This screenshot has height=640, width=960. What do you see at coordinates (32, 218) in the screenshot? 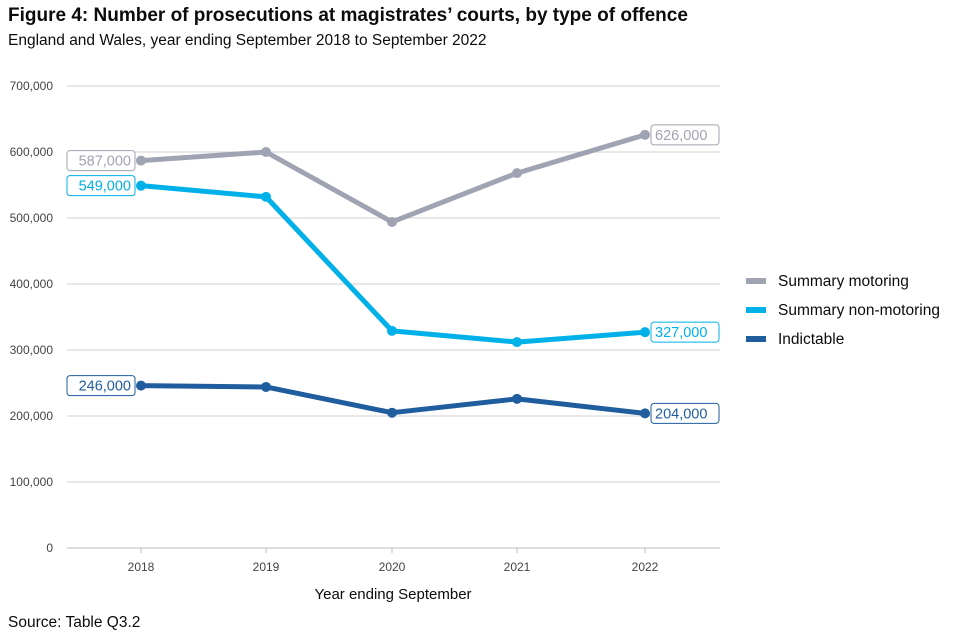
I see `y-tick-label: 500,000` at bounding box center [32, 218].